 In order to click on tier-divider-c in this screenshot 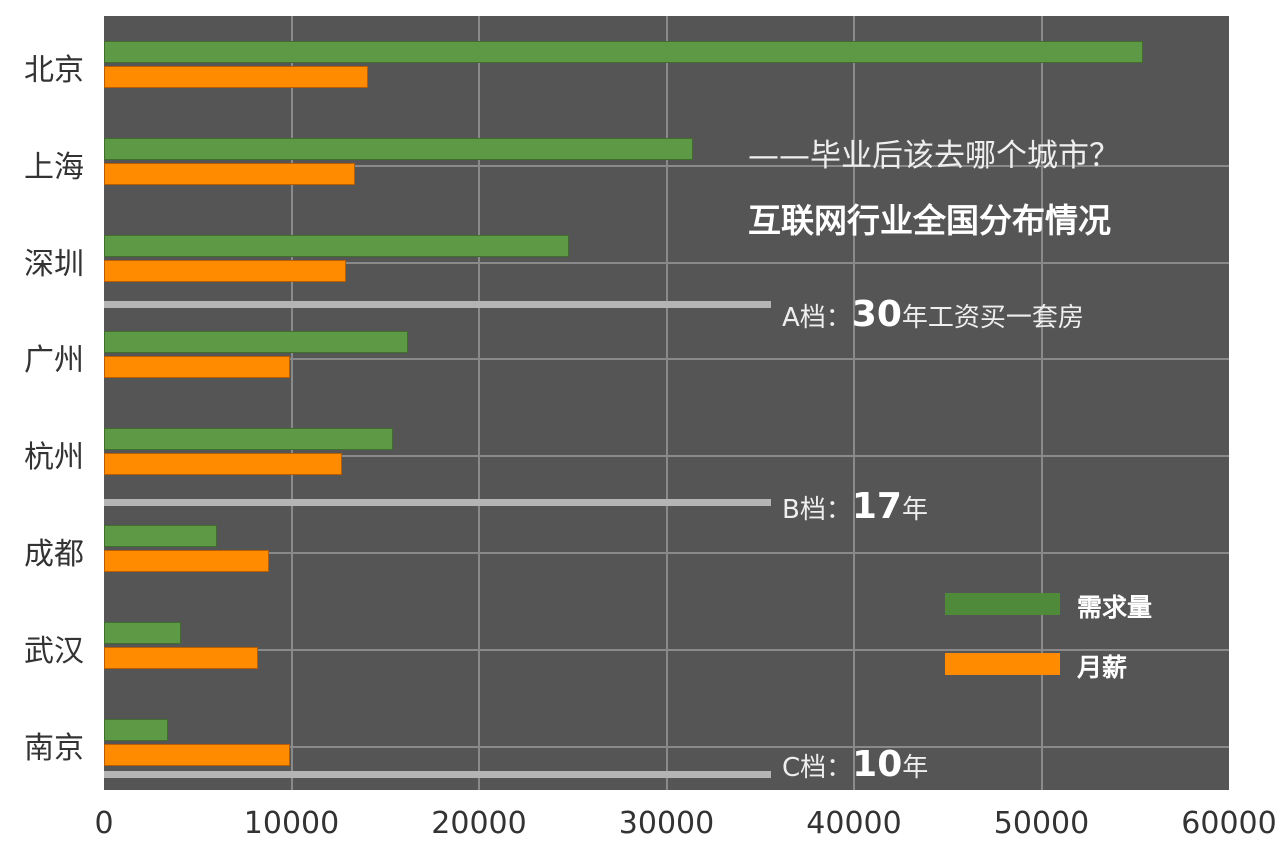, I will do `click(437, 774)`.